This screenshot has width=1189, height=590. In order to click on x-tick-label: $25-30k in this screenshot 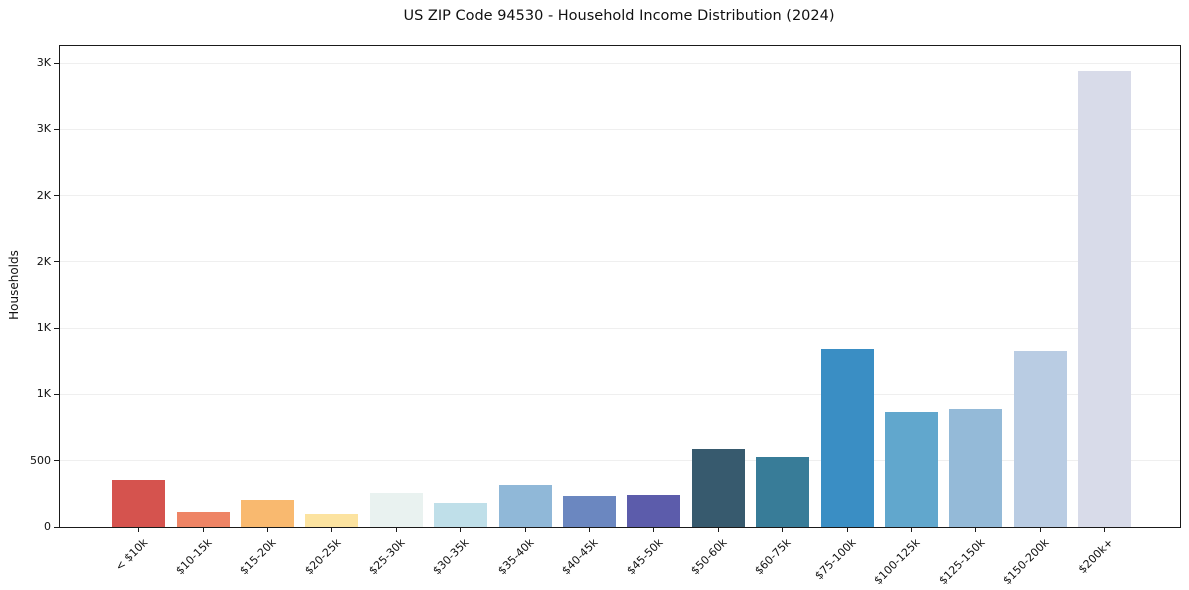, I will do `click(387, 557)`.